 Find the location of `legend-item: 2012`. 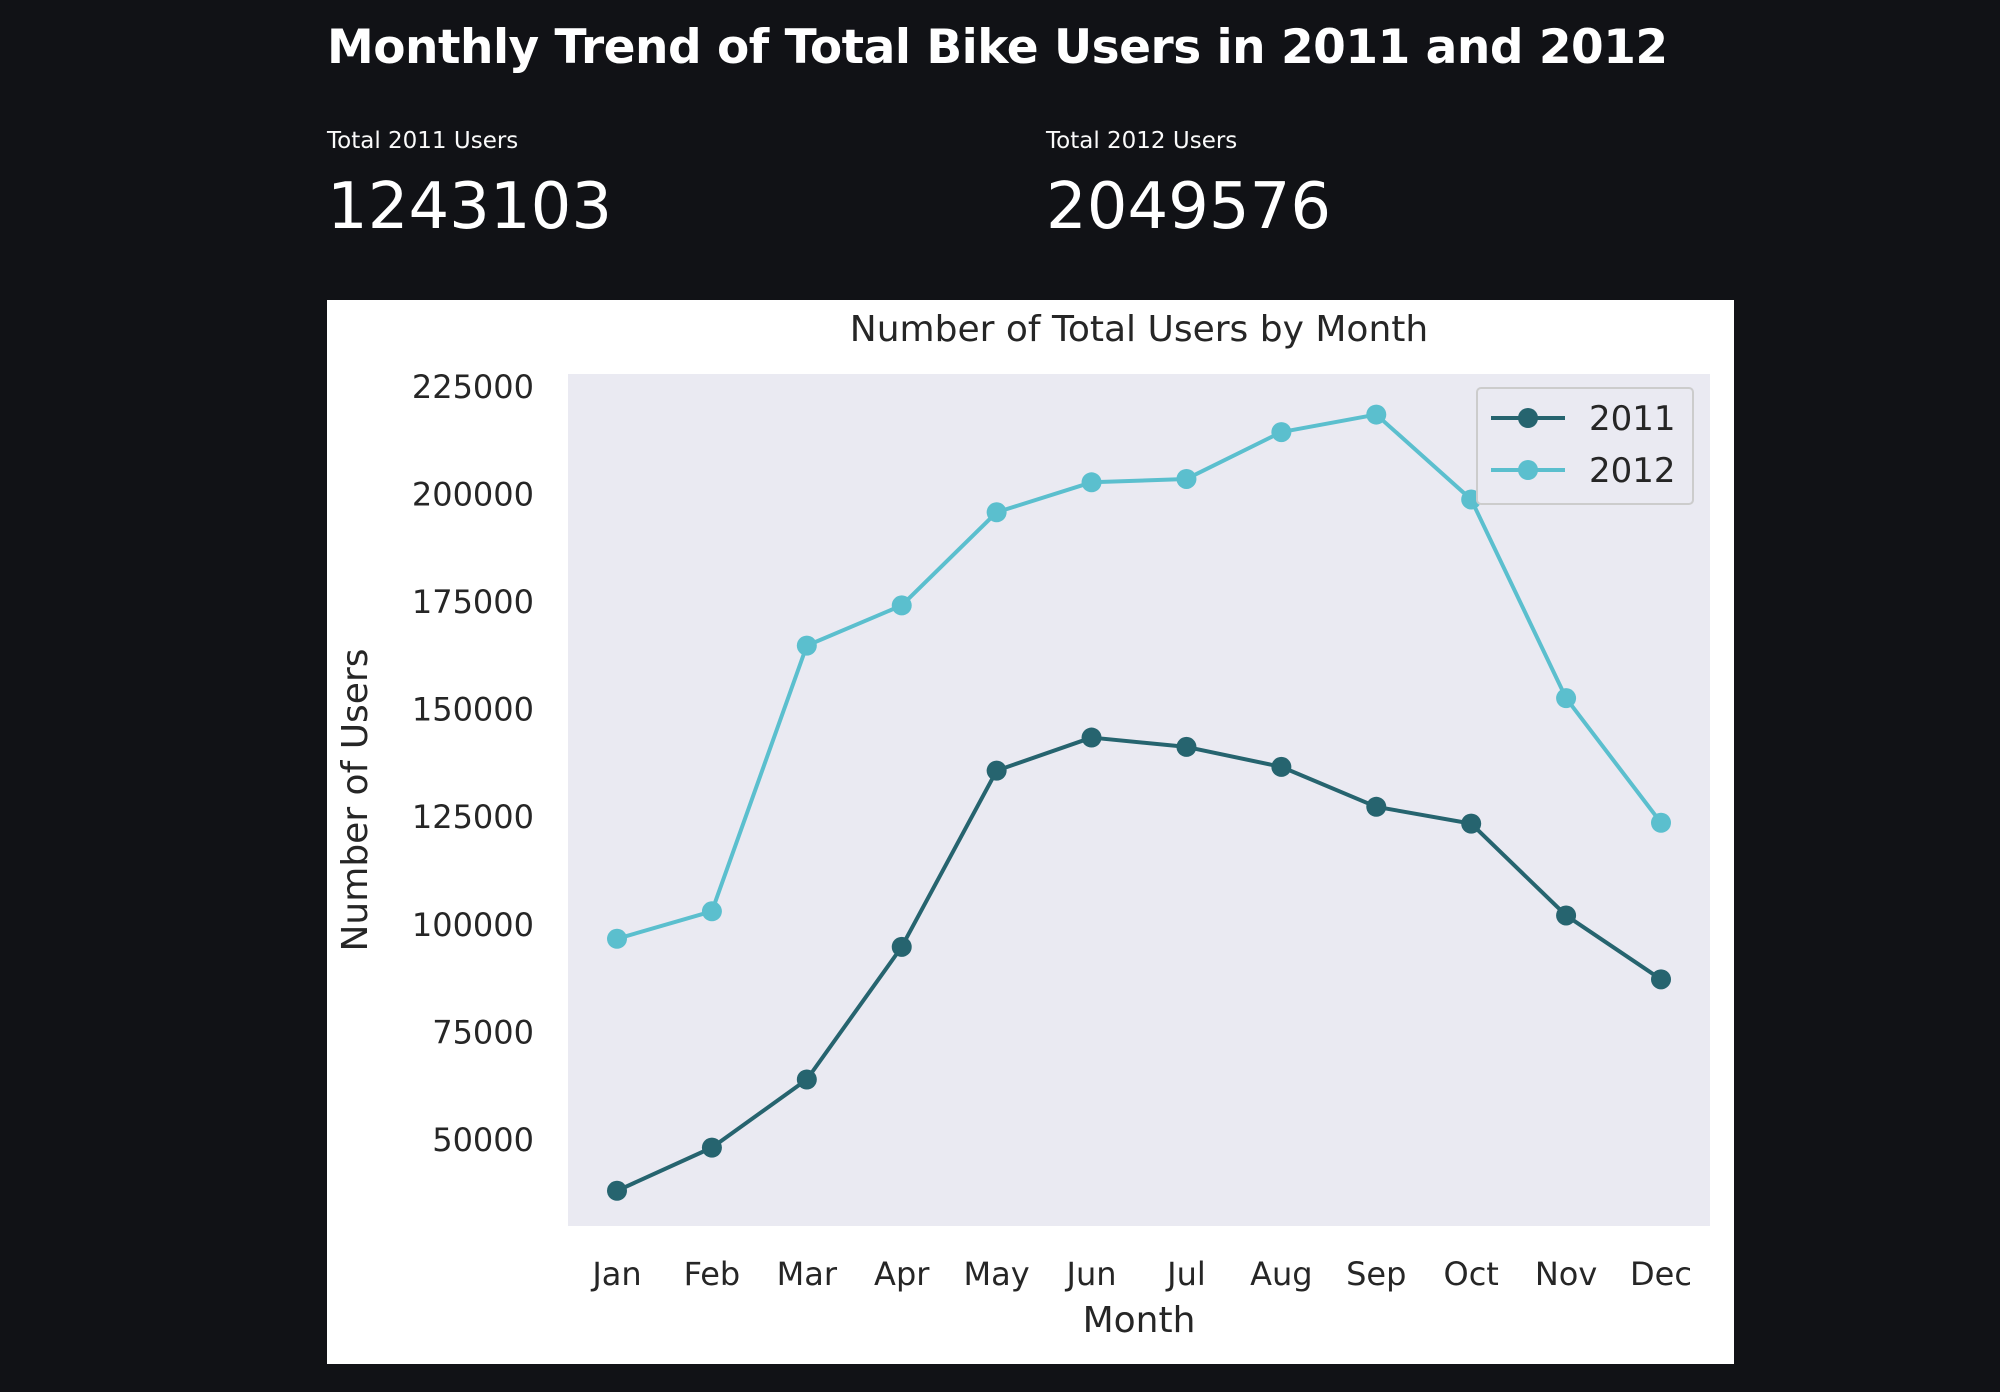

legend-item: 2012 is located at coordinates (1583, 471).